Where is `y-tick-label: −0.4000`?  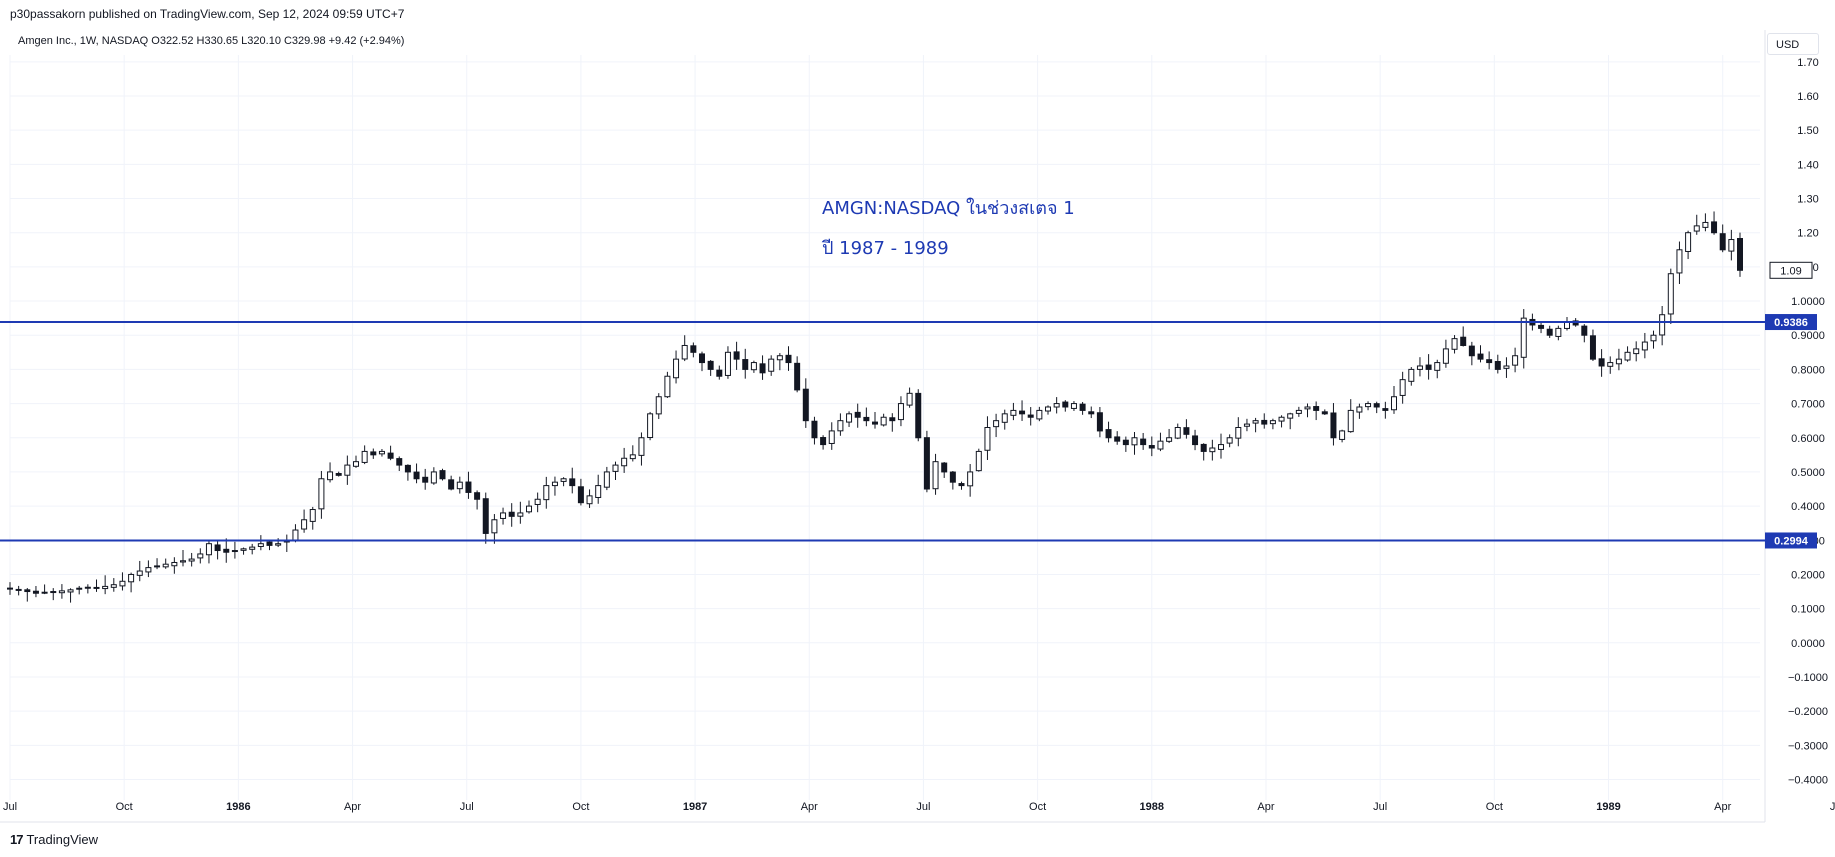 y-tick-label: −0.4000 is located at coordinates (1808, 780).